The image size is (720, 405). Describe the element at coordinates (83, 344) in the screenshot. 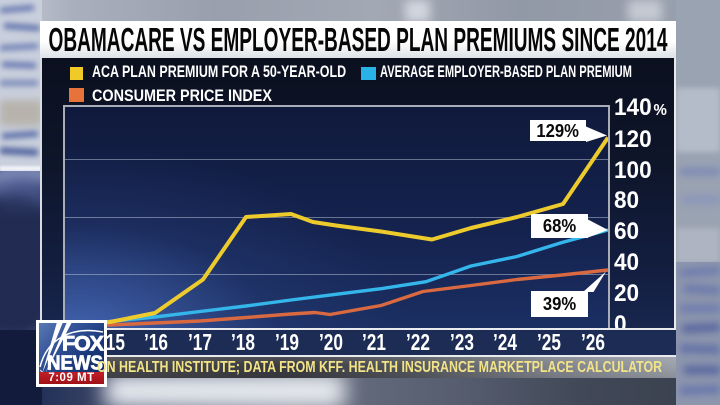

I see `svg-text: FOX` at that location.